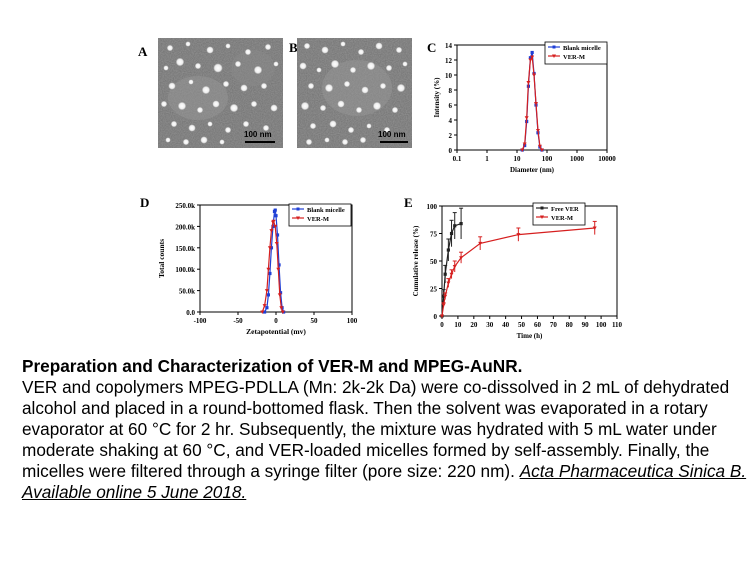  What do you see at coordinates (451, 121) in the screenshot?
I see `y-tick-label: 4` at bounding box center [451, 121].